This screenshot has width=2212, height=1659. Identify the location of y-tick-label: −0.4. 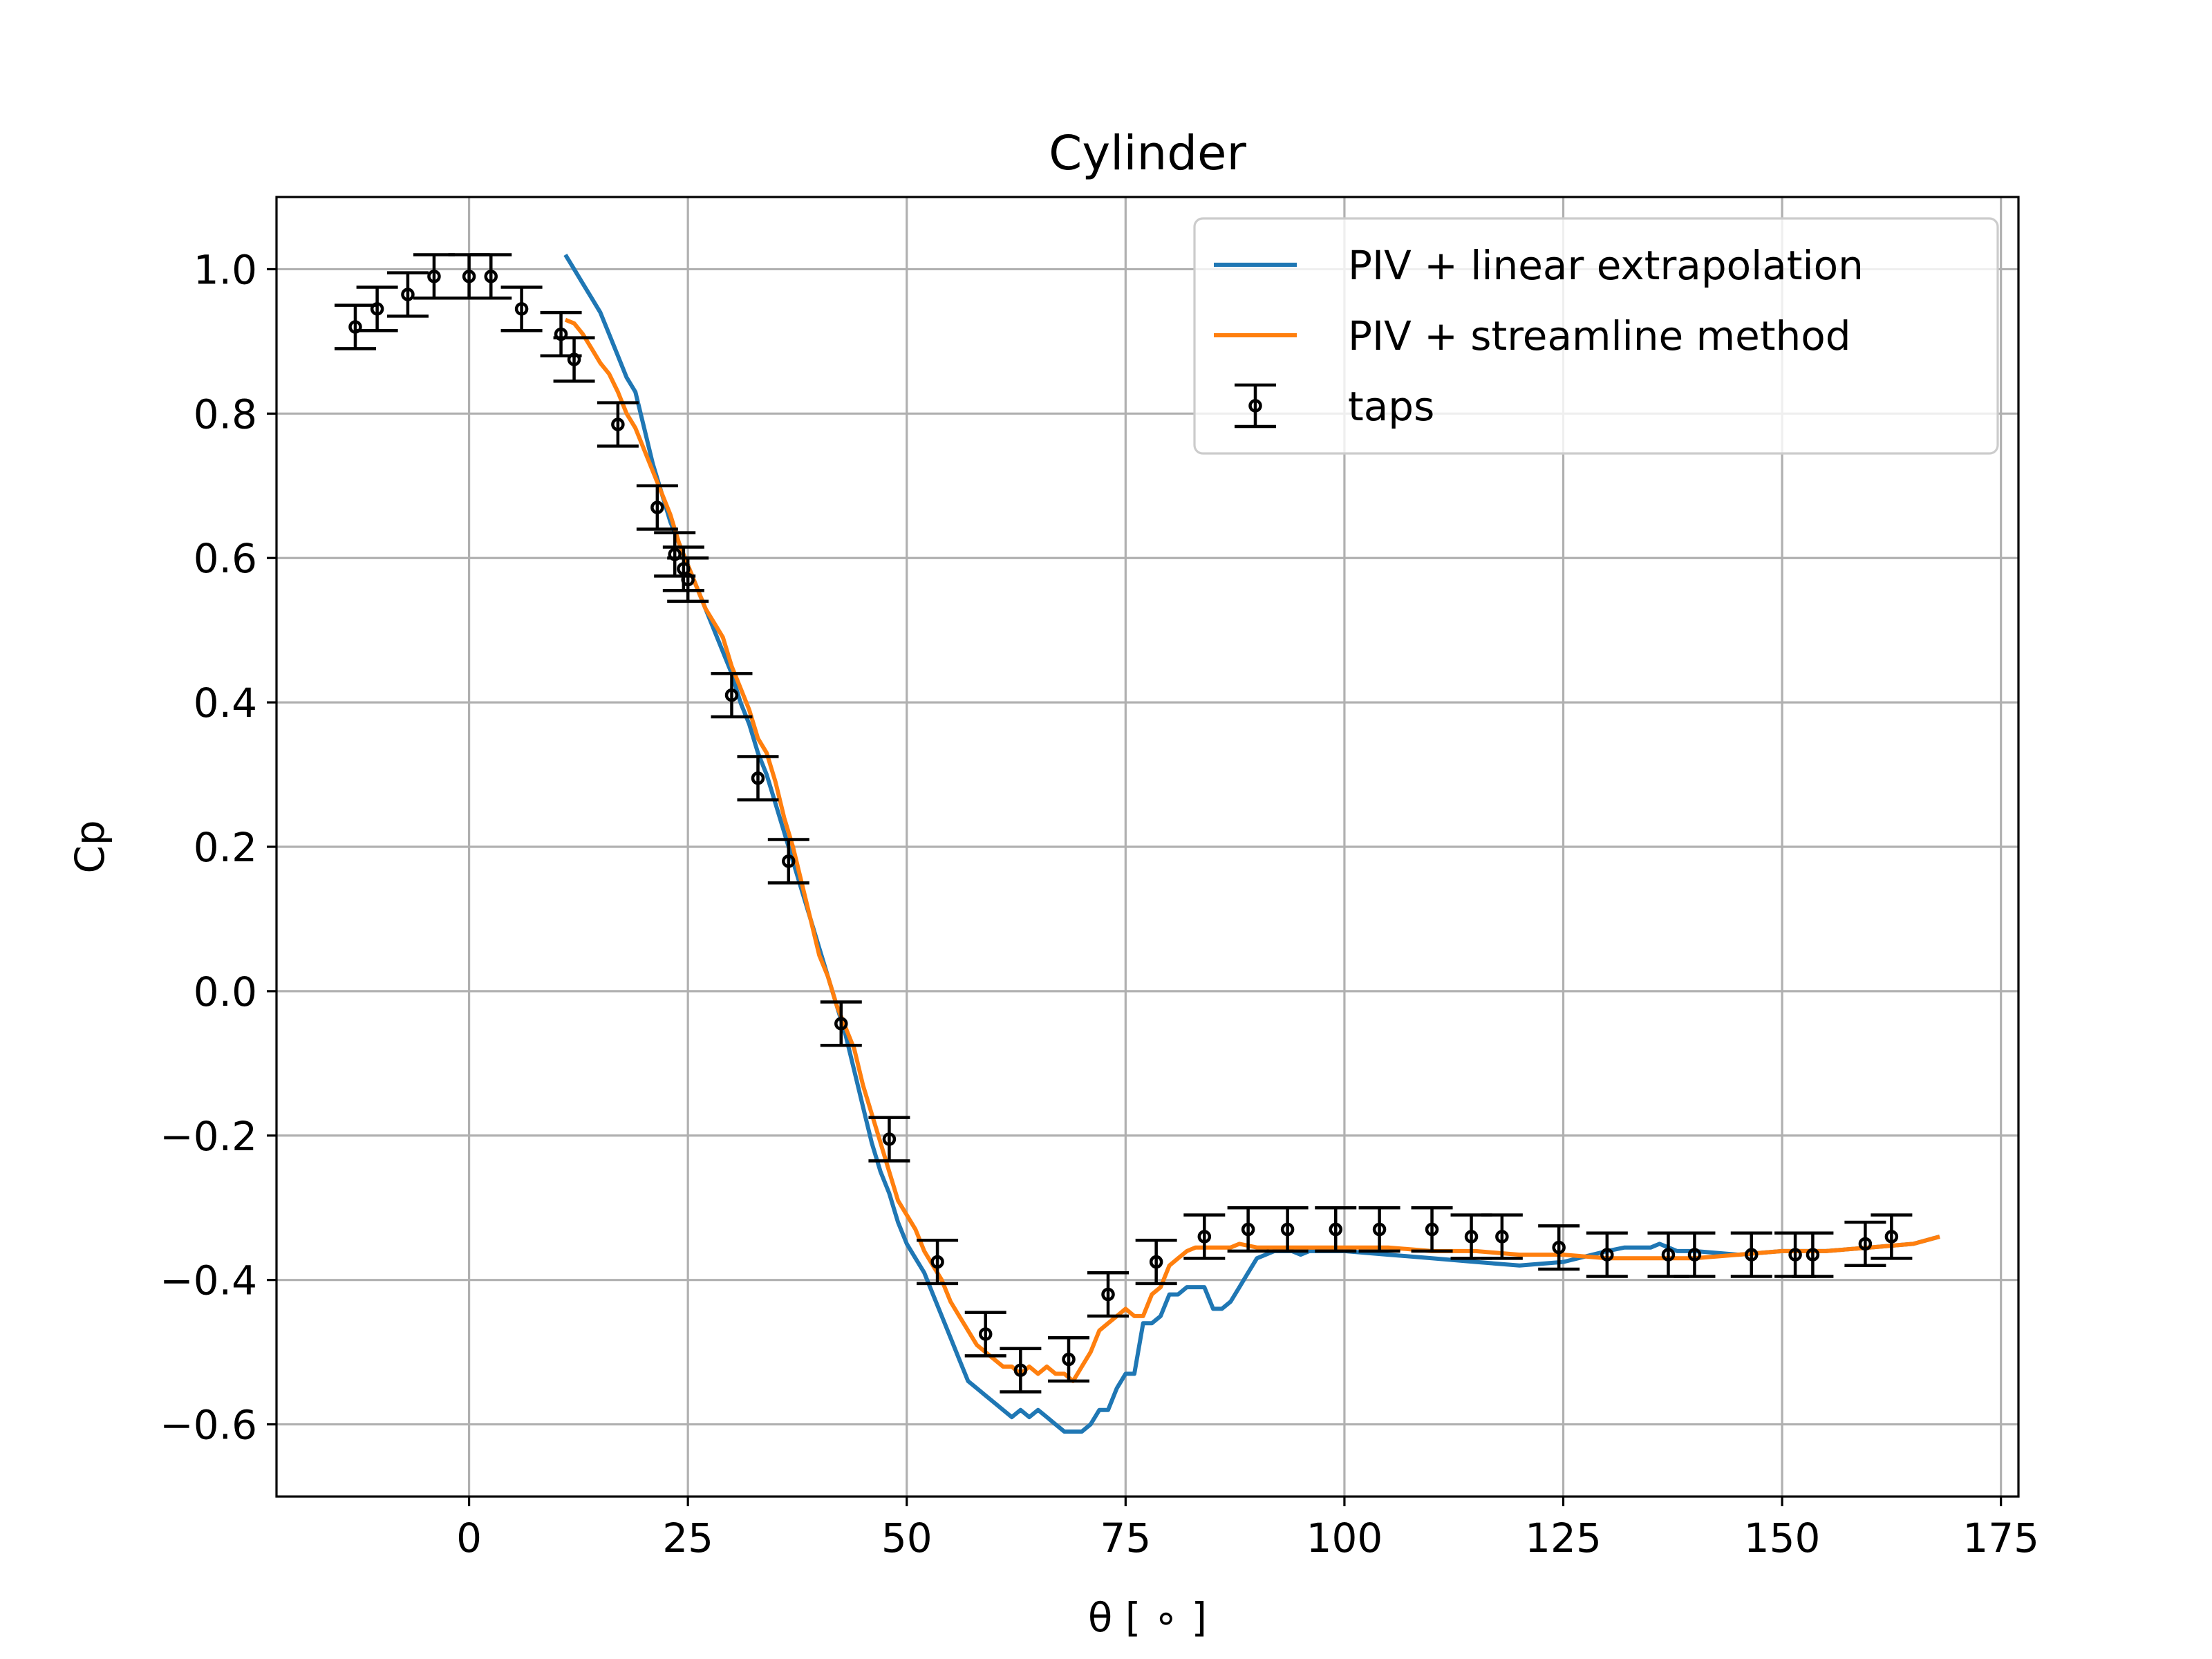
(208, 1281).